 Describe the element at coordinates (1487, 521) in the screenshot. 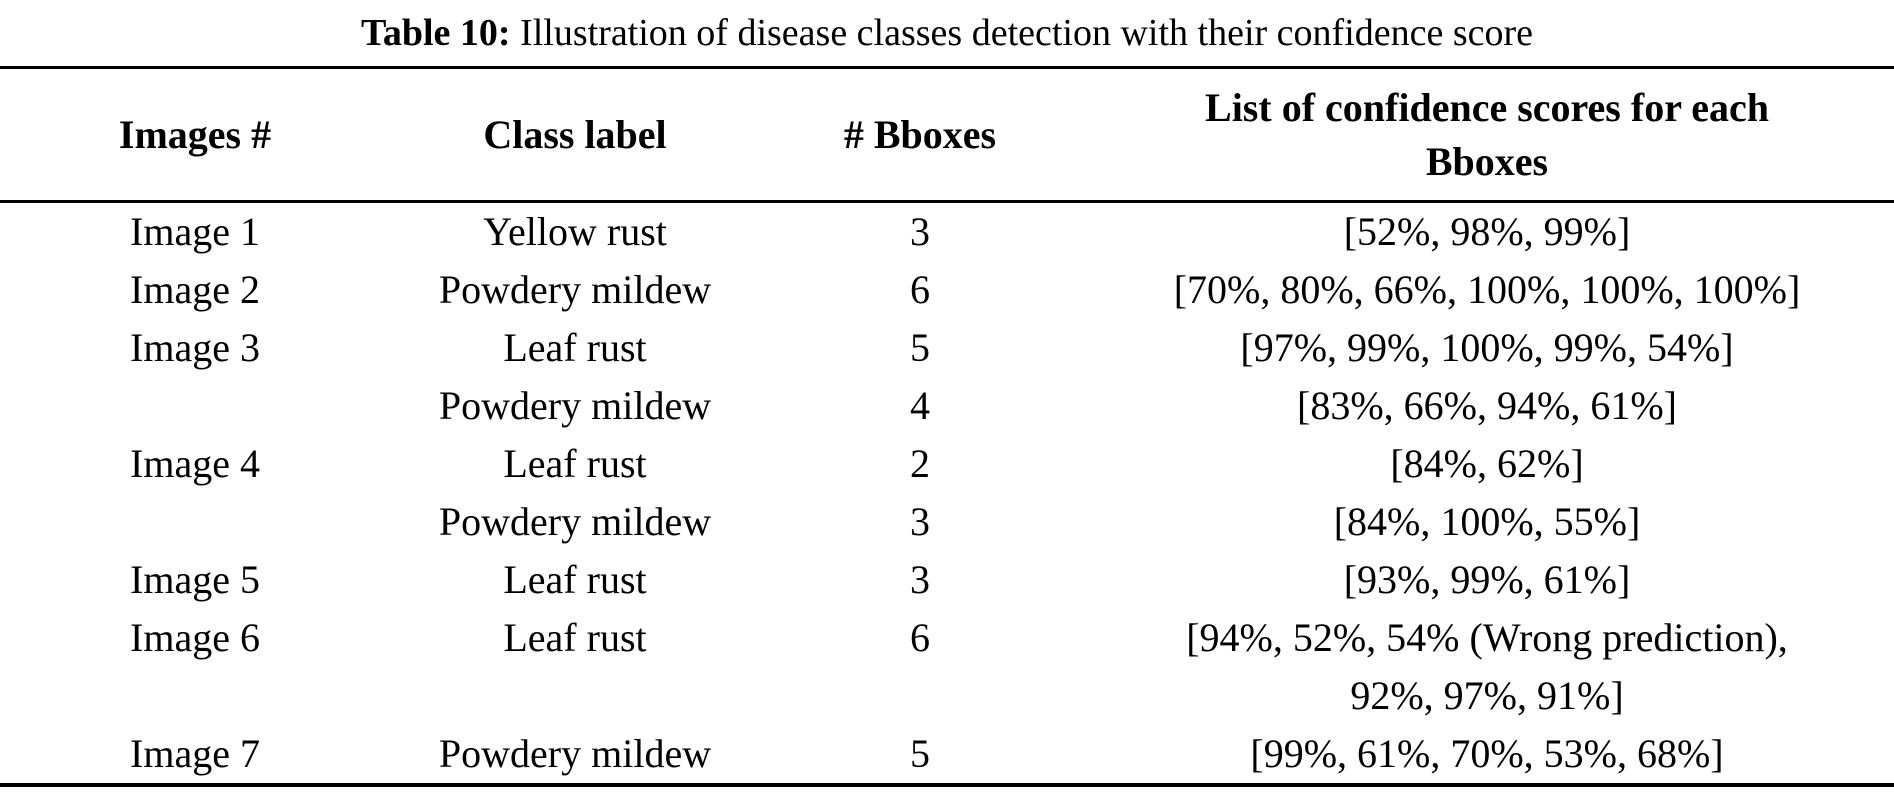

I see `cell-scores: [84%, 100%, 55%]` at that location.